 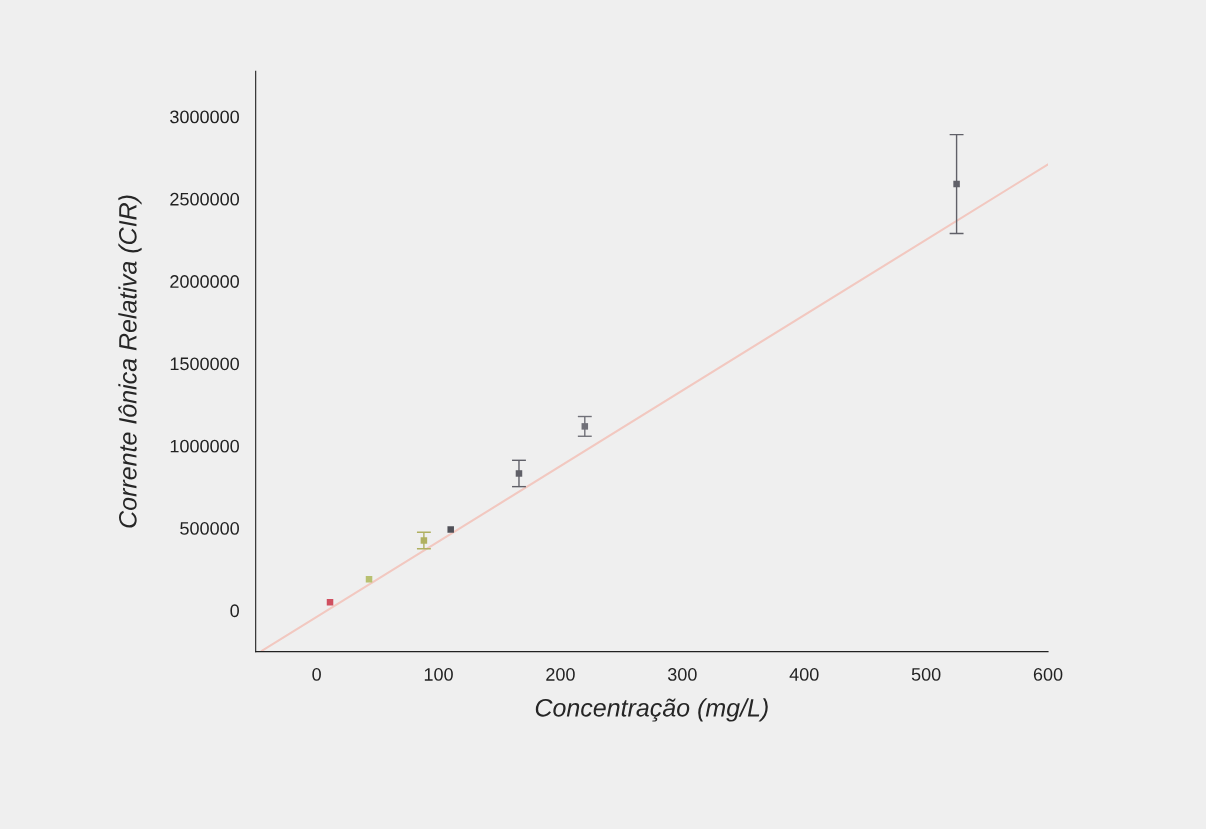 I want to click on y-tick-label: 0, so click(x=234, y=611).